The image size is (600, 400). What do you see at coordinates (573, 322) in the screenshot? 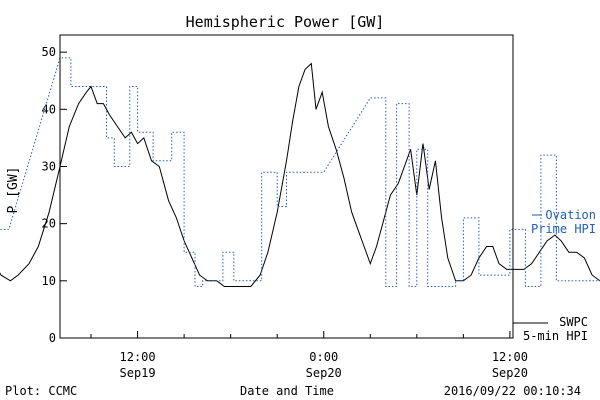
I see `legend-swpc-line1: SWPC` at bounding box center [573, 322].